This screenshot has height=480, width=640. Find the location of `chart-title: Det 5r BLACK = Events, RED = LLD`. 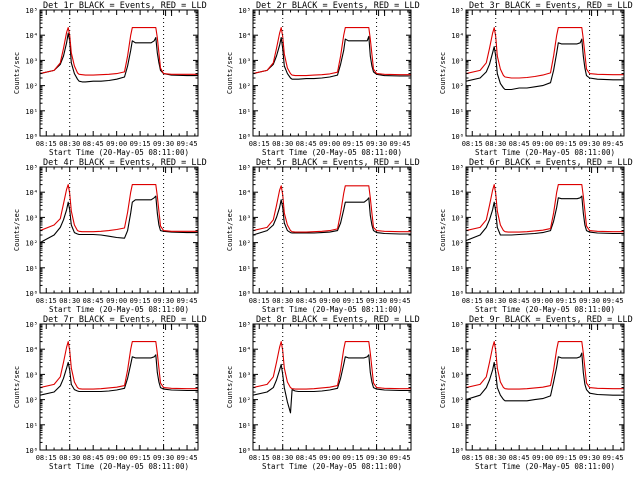

chart-title: Det 5r BLACK = Events, RED = LLD is located at coordinates (338, 163).